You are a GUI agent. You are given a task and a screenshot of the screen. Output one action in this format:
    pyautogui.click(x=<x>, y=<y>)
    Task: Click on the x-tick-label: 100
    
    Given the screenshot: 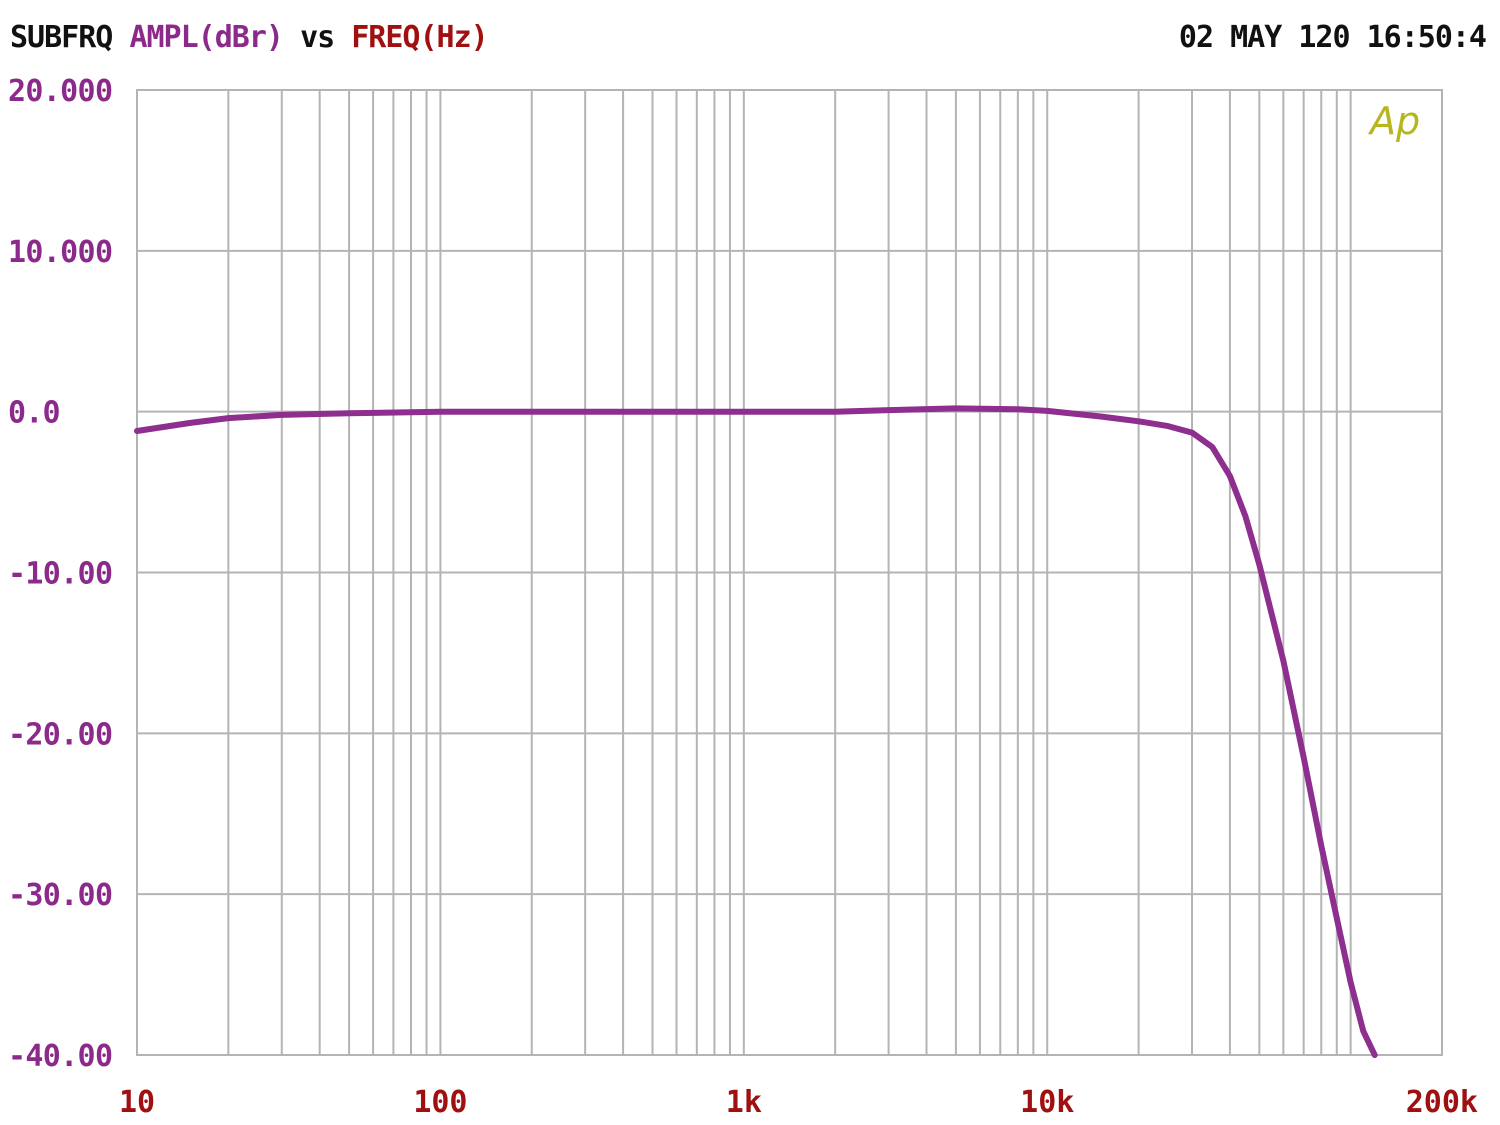 What is the action you would take?
    pyautogui.click(x=440, y=1102)
    